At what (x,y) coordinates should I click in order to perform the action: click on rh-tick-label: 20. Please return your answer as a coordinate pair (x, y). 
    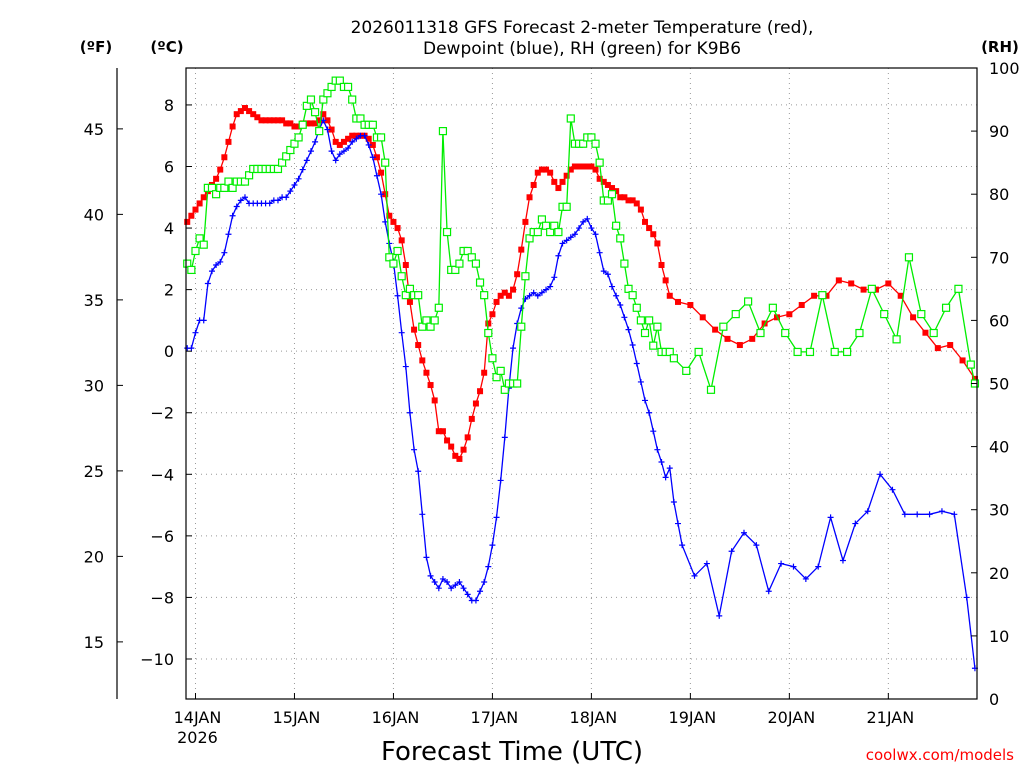
    Looking at the image, I should click on (999, 573).